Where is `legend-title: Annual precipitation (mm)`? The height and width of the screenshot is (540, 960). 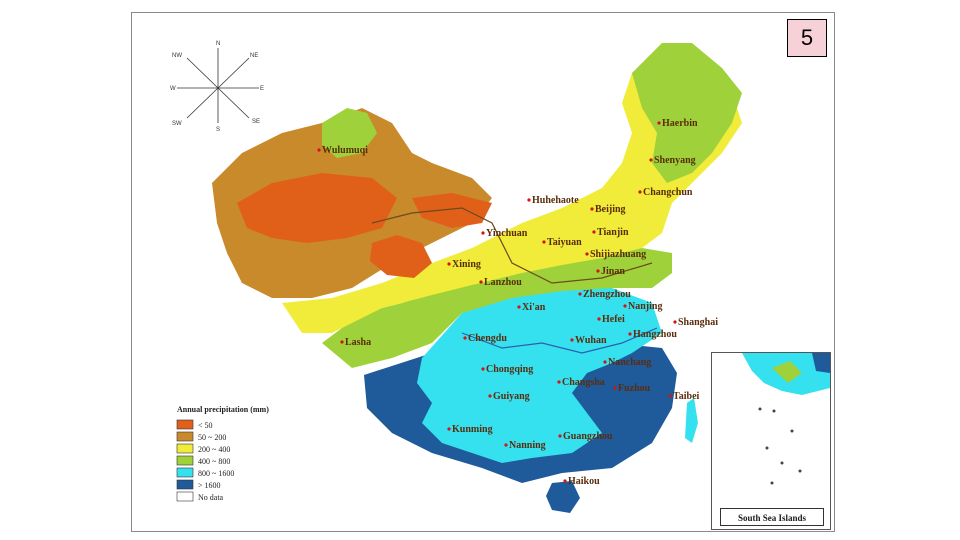
legend-title: Annual precipitation (mm) is located at coordinates (223, 409).